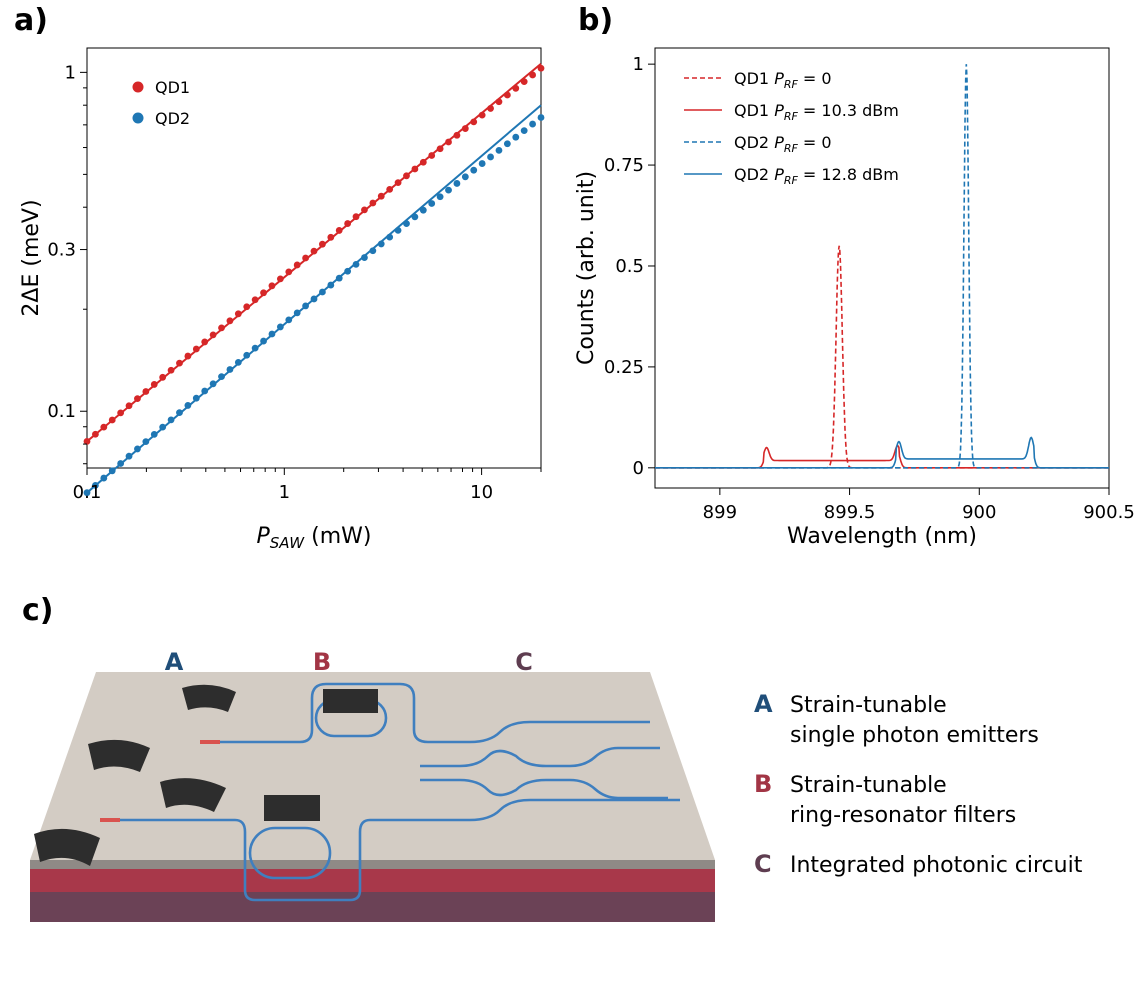 The image size is (1146, 982). I want to click on chip-top-surface, so click(372, 766).